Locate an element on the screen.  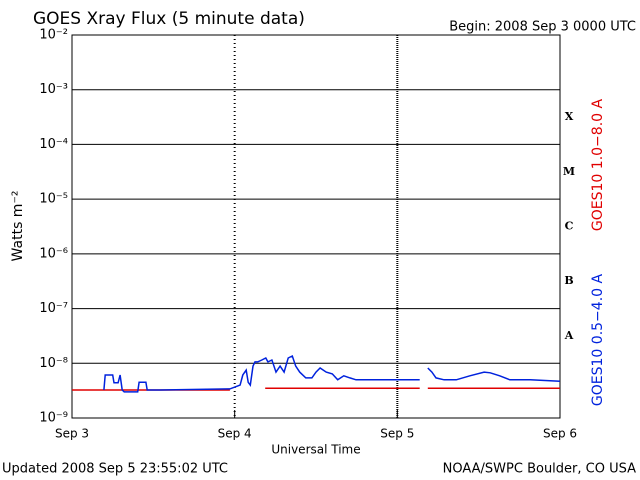
y-tick-label: 10⁻⁷ is located at coordinates (53, 308).